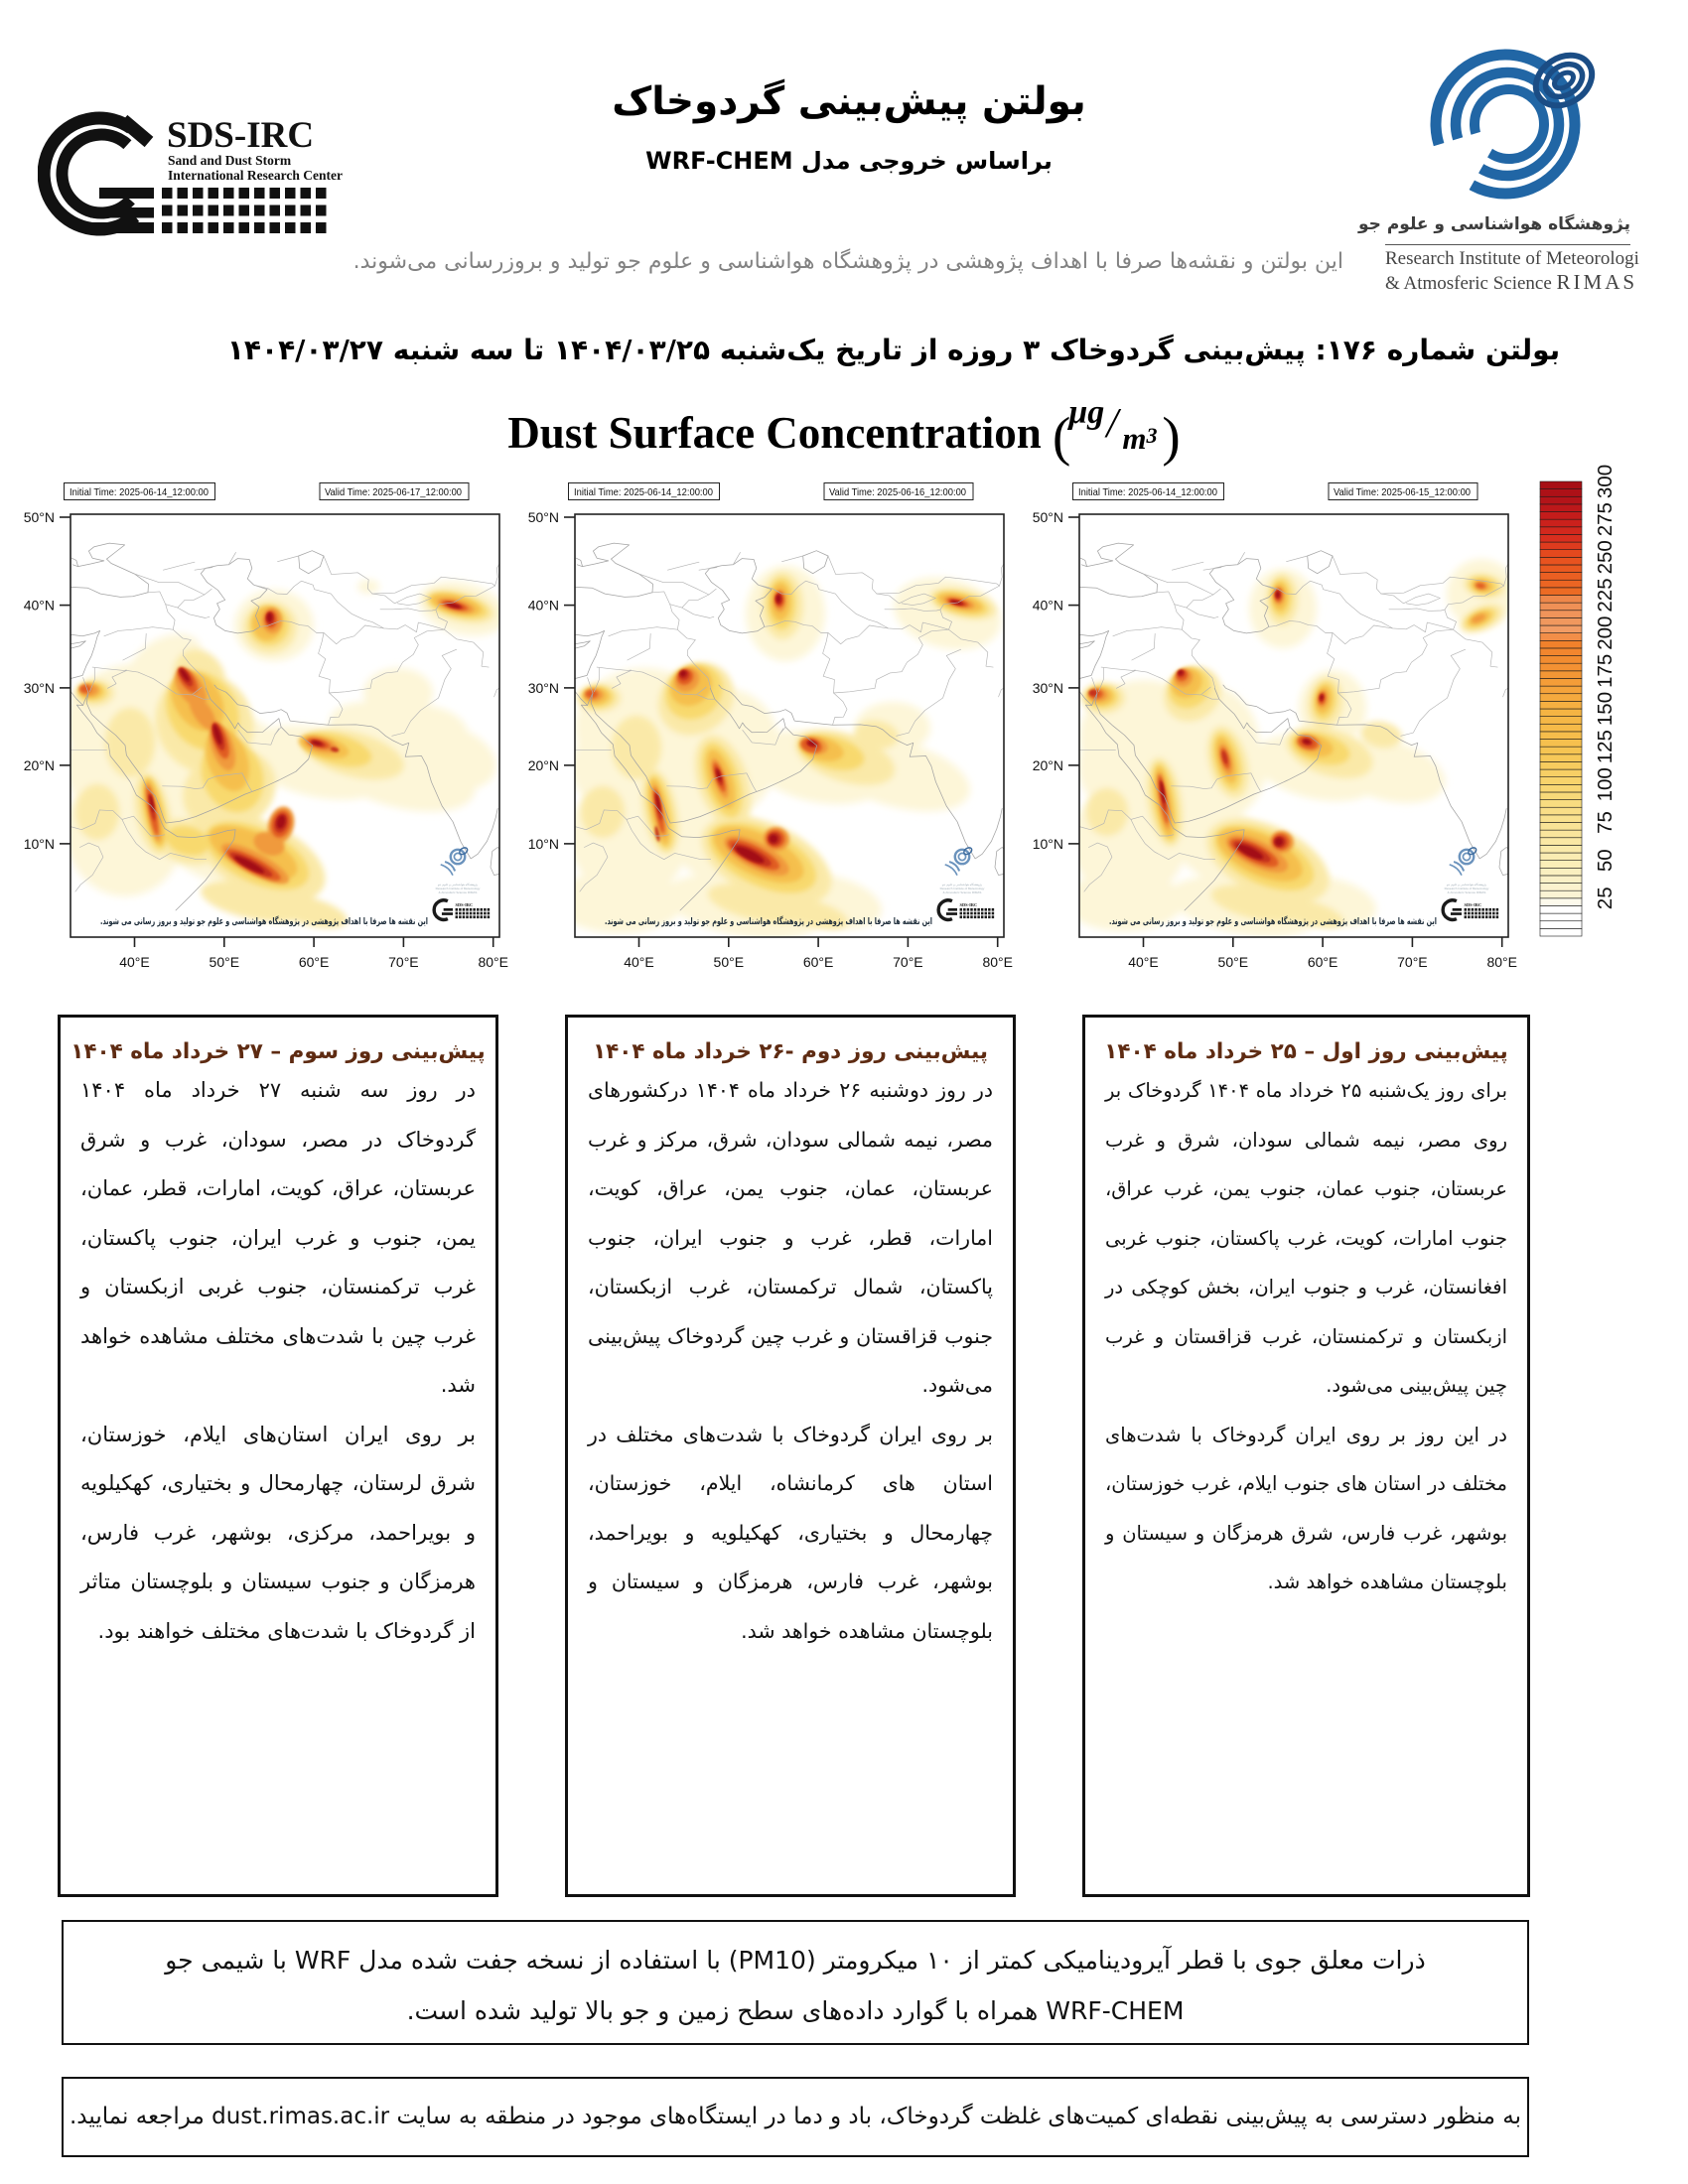  Describe the element at coordinates (255, 175) in the screenshot. I see `svg-text: International Research Center` at that location.